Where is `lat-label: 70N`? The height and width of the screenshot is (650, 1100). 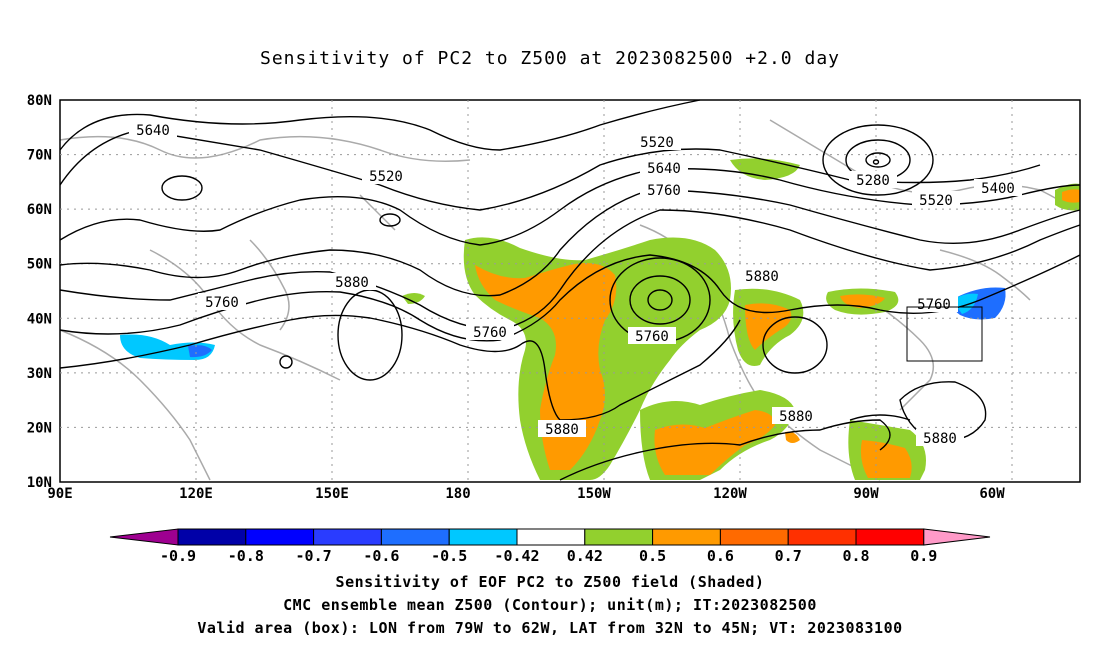 lat-label: 70N is located at coordinates (39, 156).